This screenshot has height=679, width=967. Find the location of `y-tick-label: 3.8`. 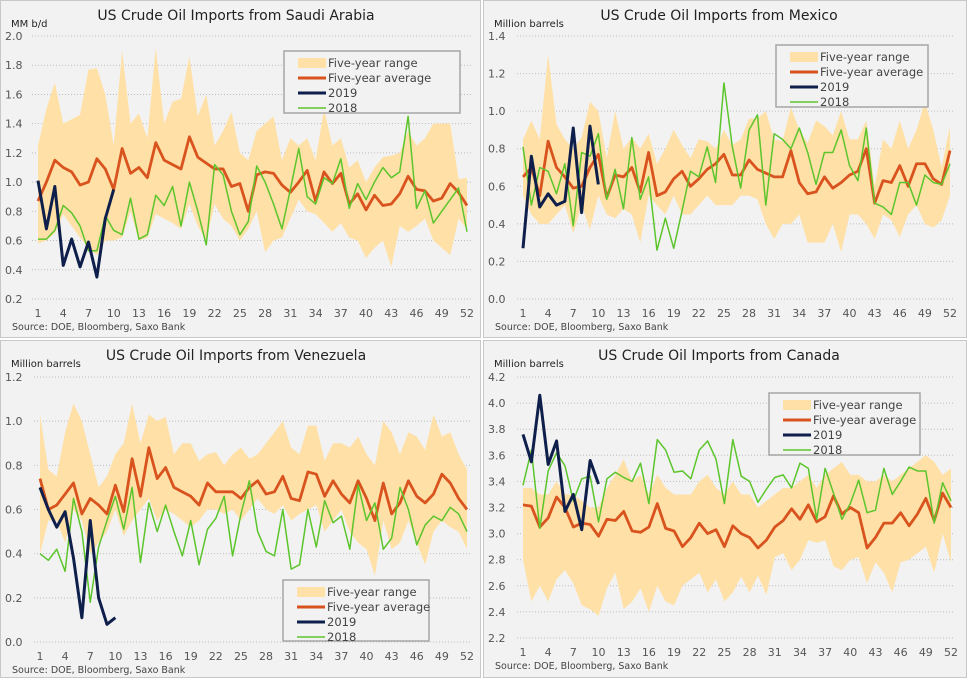

y-tick-label: 3.8 is located at coordinates (497, 429).